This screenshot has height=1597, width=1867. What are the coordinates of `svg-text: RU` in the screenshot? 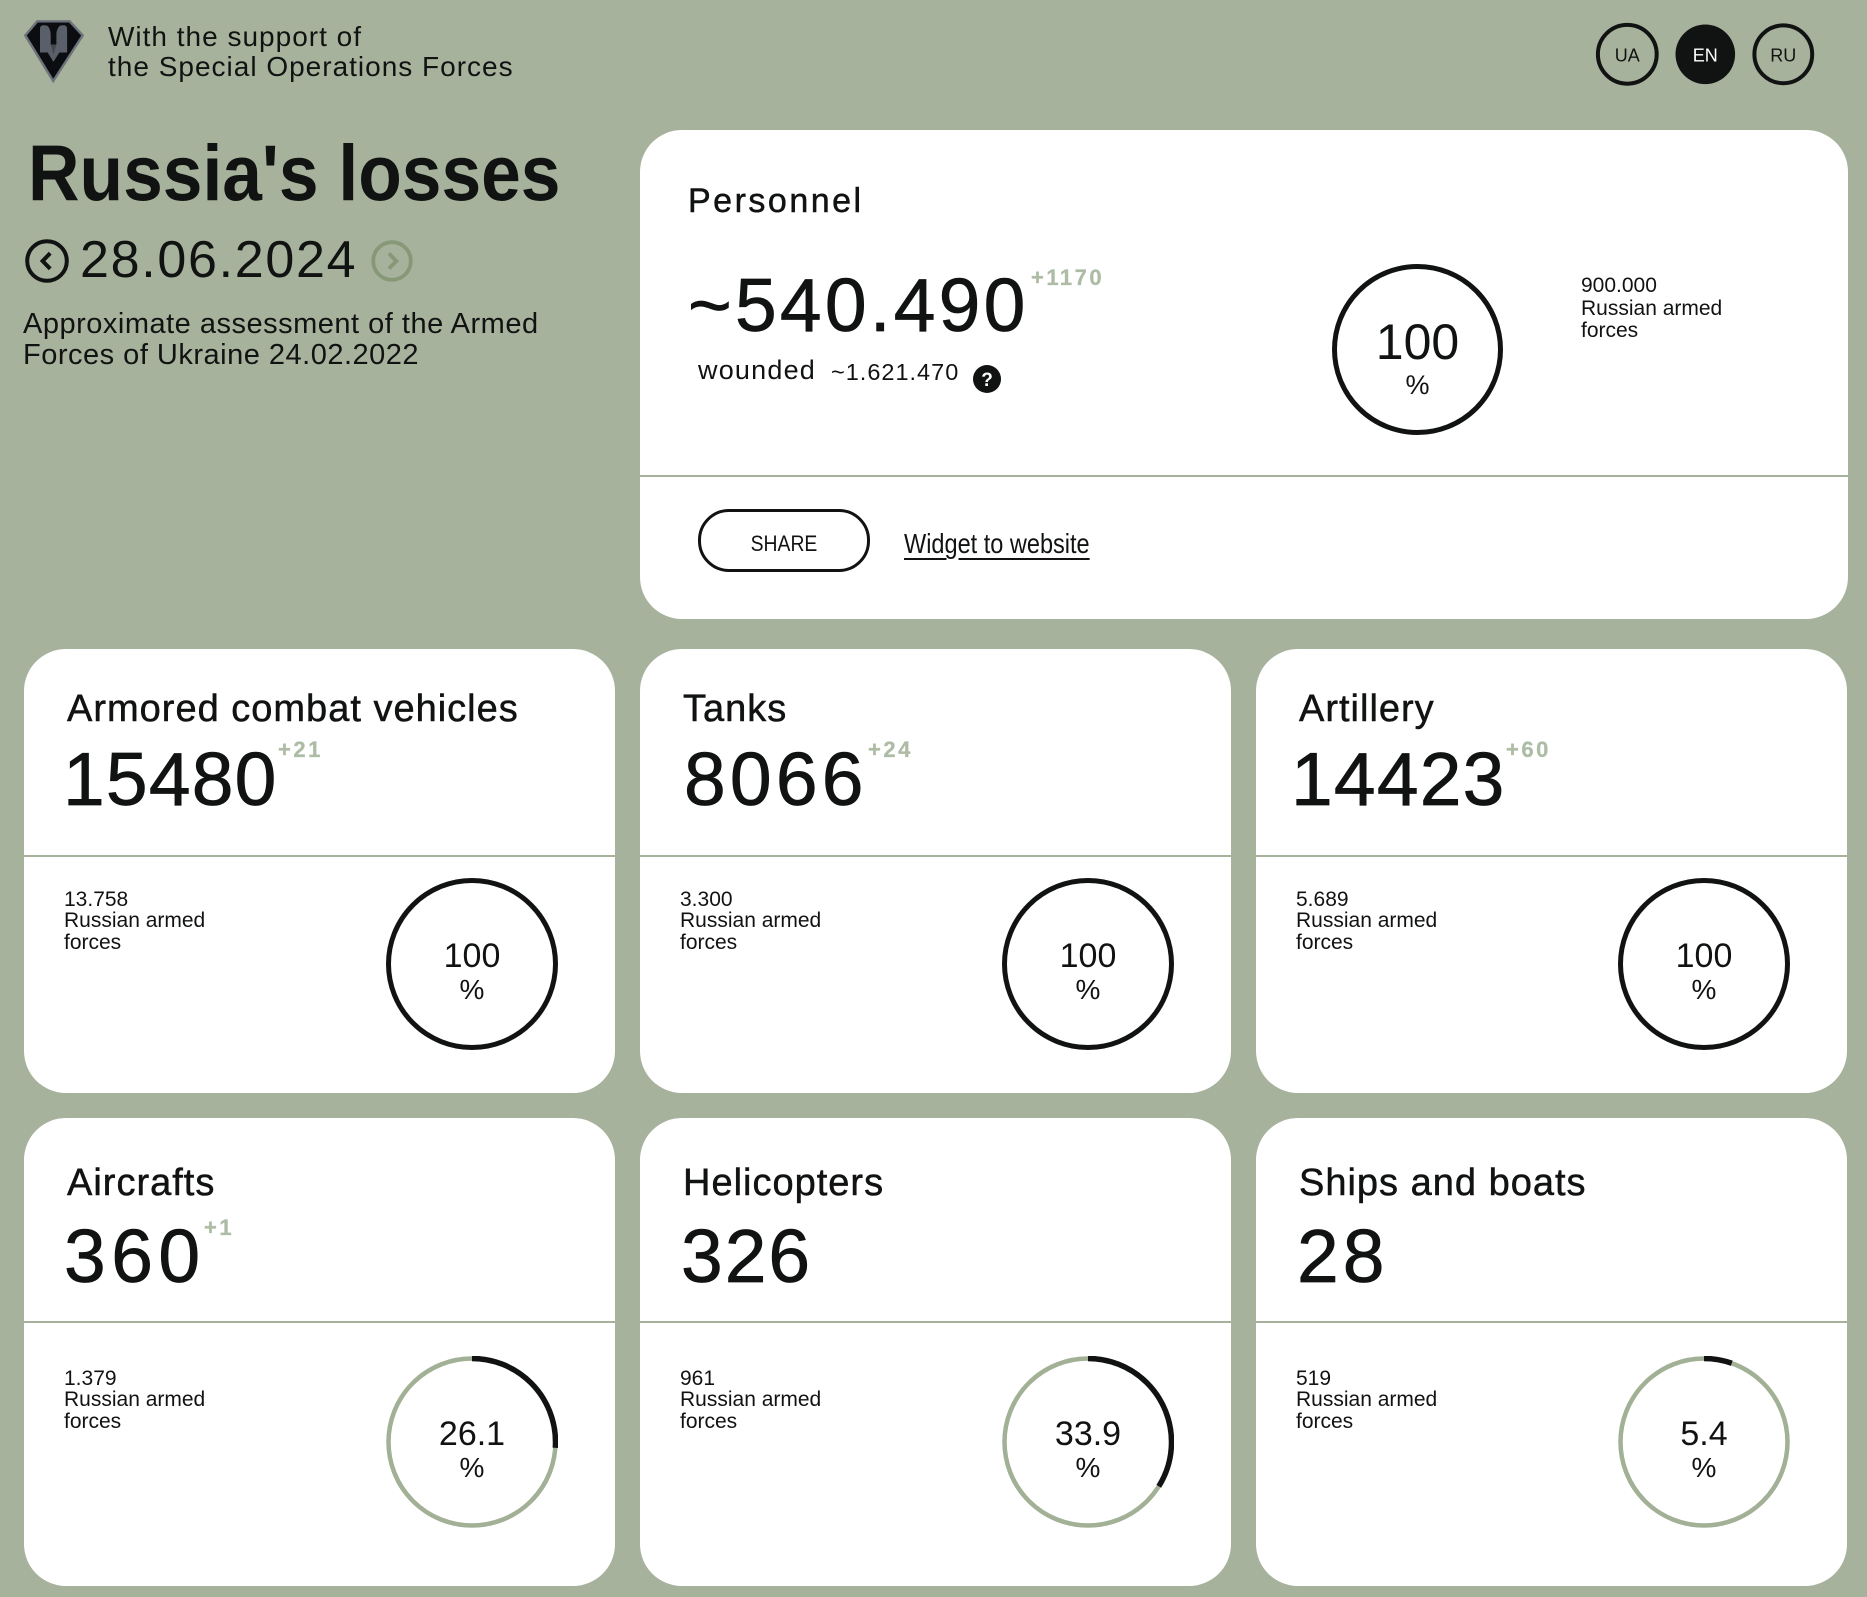 It's located at (1783, 55).